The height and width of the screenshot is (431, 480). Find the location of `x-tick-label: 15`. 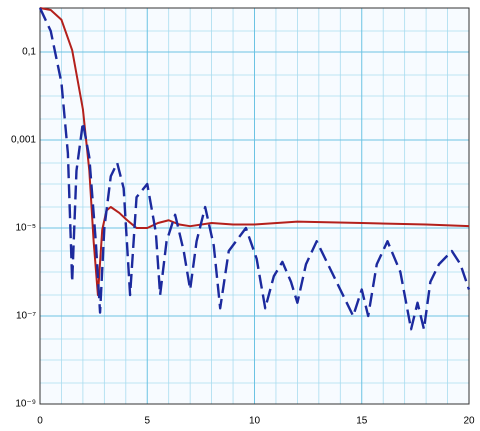

x-tick-label: 15 is located at coordinates (362, 421).